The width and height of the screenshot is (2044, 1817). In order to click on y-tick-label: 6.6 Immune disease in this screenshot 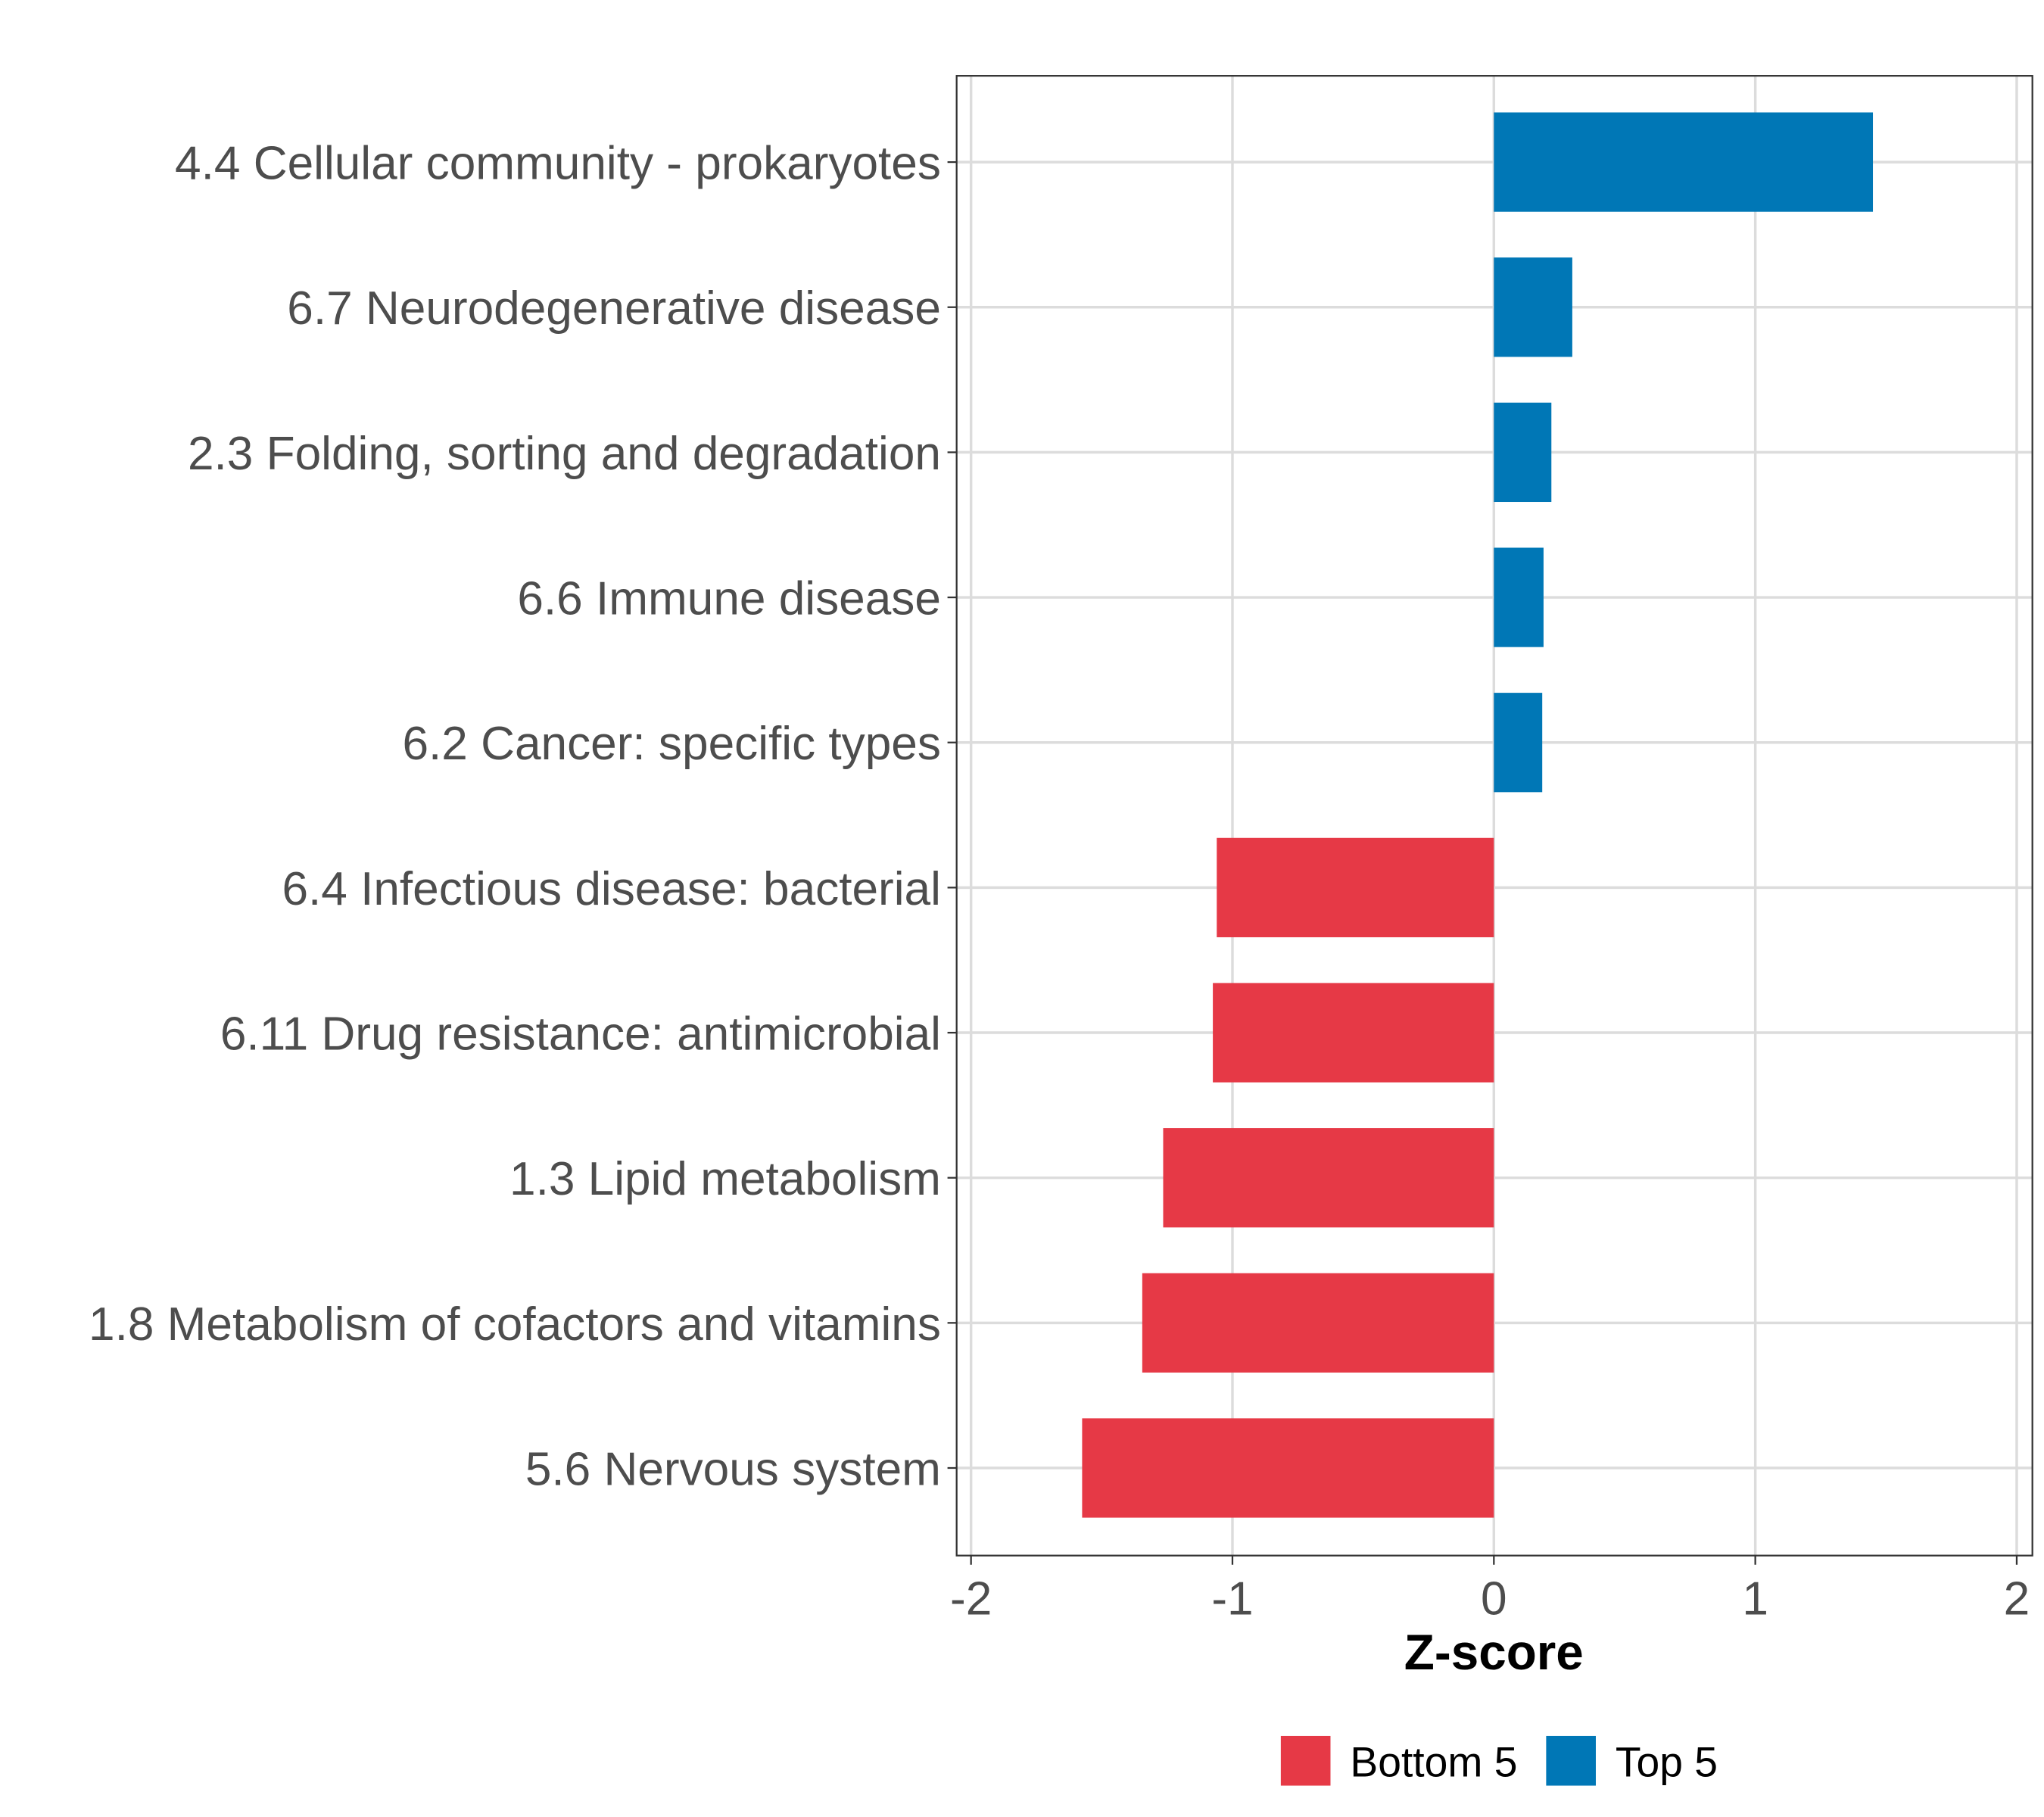, I will do `click(729, 599)`.